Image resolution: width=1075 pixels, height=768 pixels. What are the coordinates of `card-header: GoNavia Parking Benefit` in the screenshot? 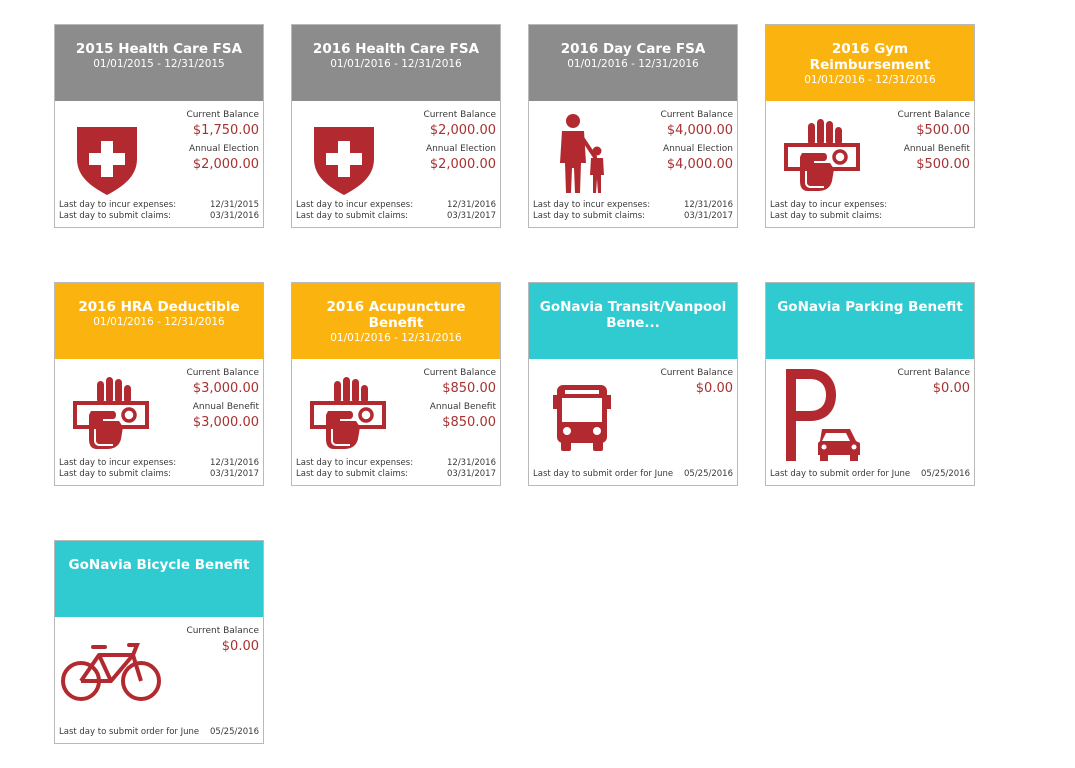 It's located at (870, 321).